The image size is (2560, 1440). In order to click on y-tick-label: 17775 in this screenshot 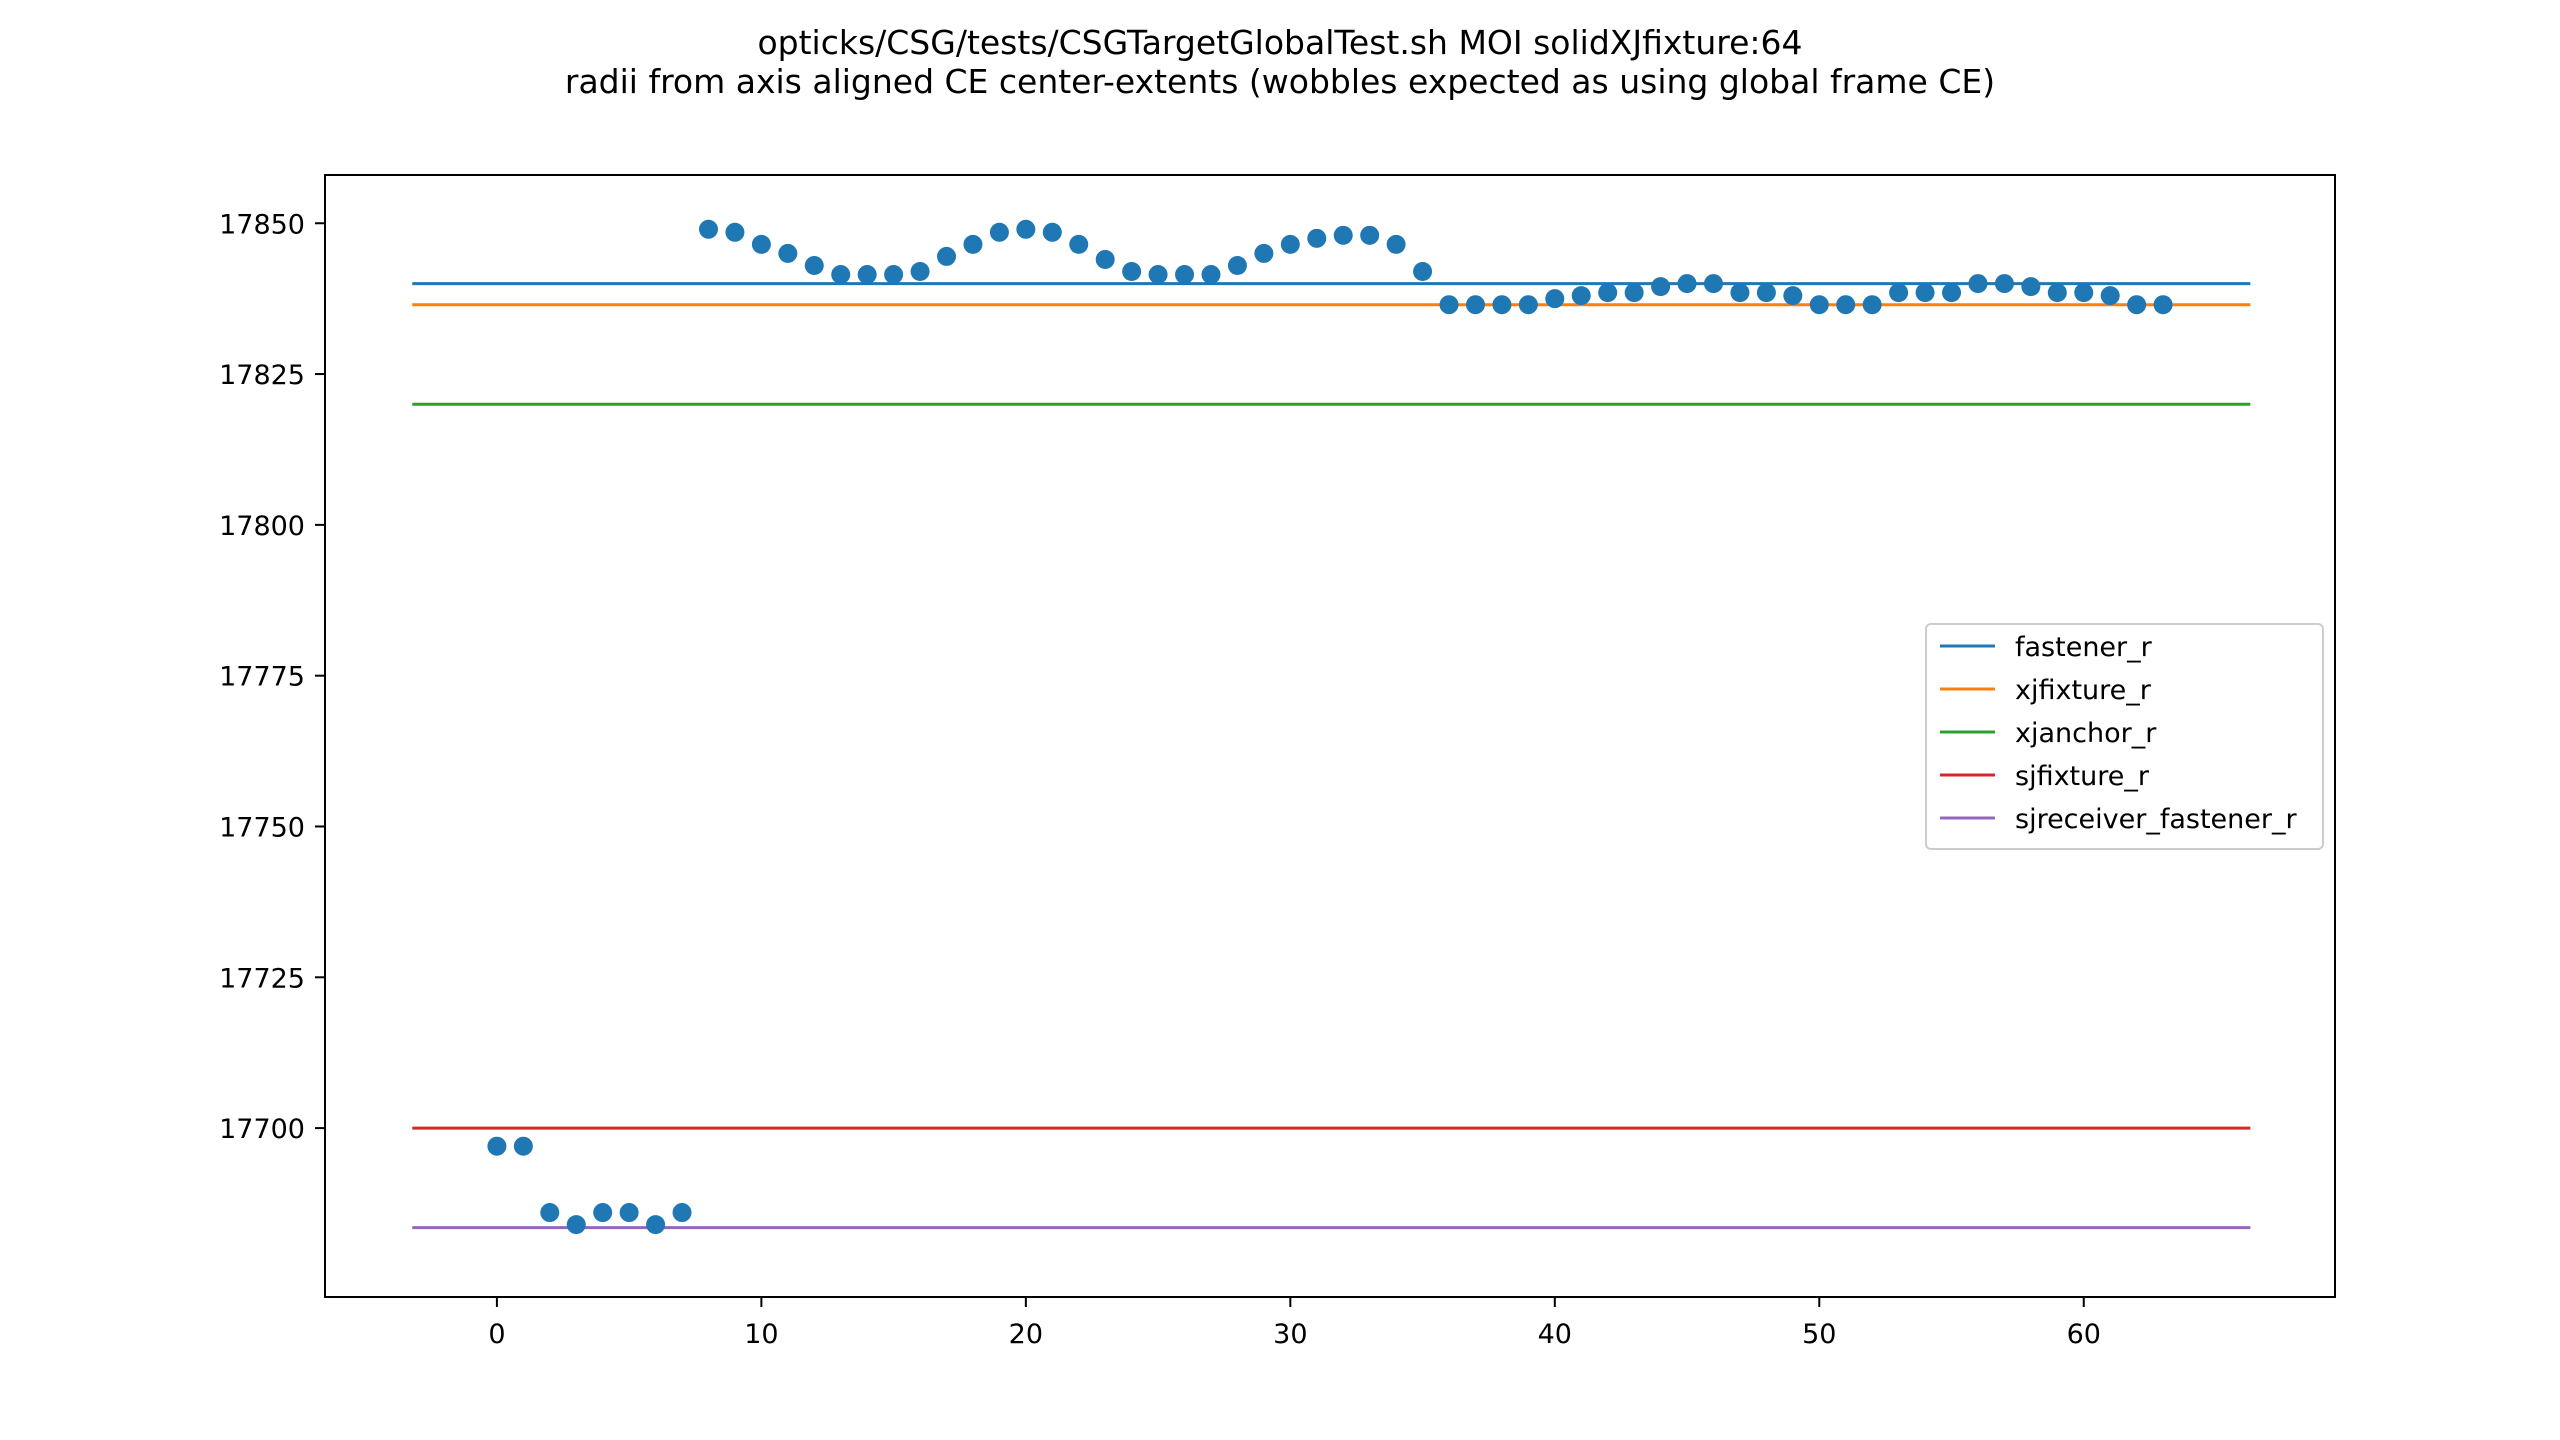, I will do `click(262, 677)`.